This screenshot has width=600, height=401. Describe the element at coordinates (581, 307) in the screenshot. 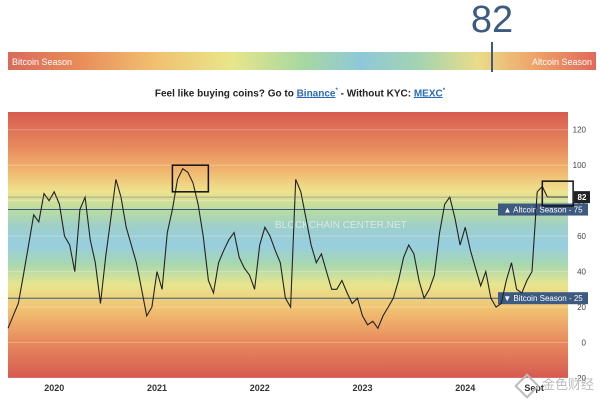

I see `y-tick-label: 20` at that location.